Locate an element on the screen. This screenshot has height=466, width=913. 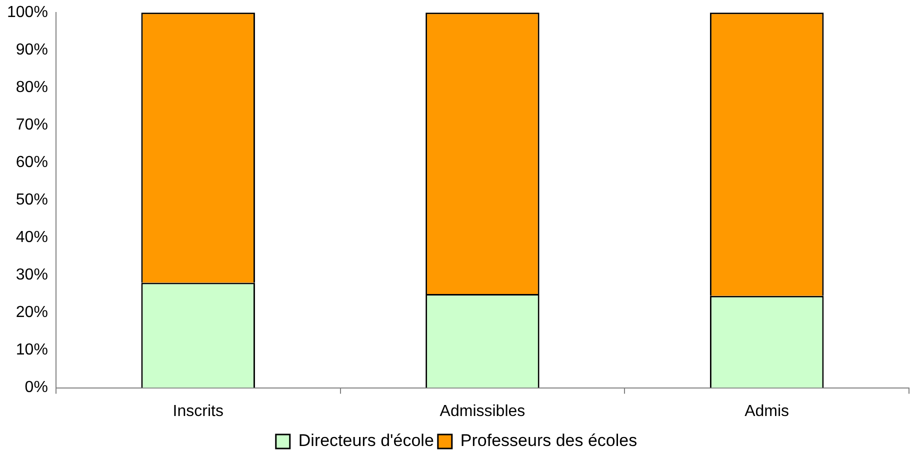
legend-label: Directeurs d'école is located at coordinates (366, 440).